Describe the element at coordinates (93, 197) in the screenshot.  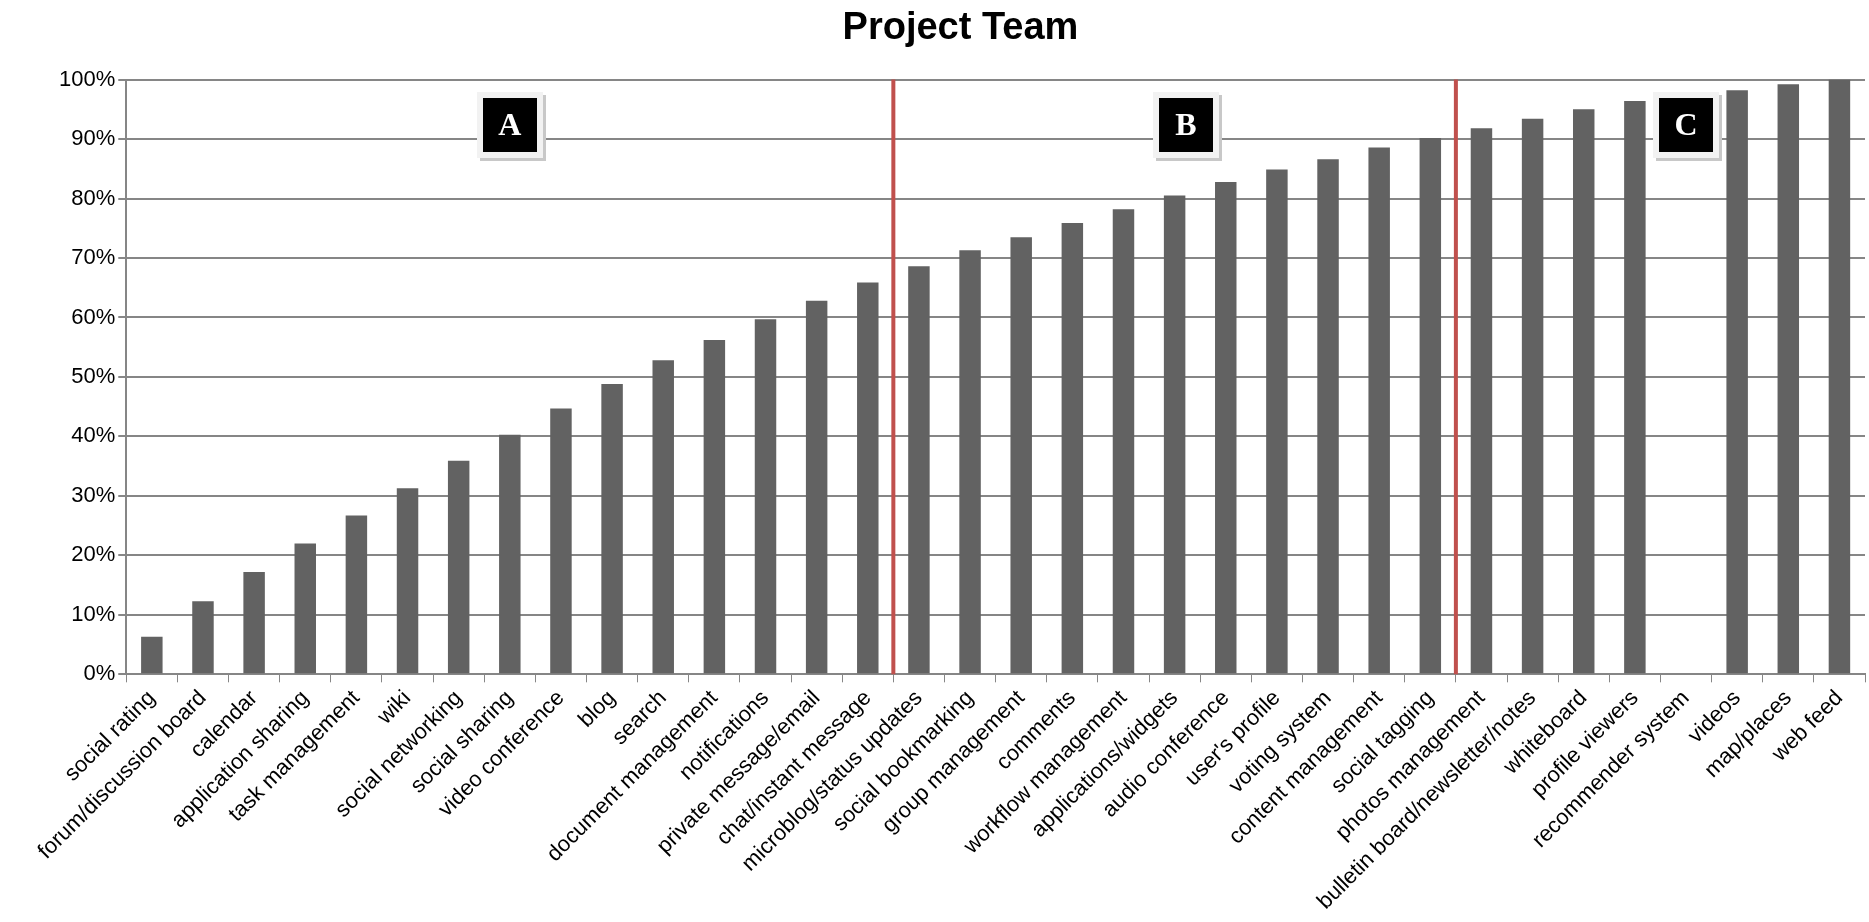
I see `y-tick-label: 80%` at that location.